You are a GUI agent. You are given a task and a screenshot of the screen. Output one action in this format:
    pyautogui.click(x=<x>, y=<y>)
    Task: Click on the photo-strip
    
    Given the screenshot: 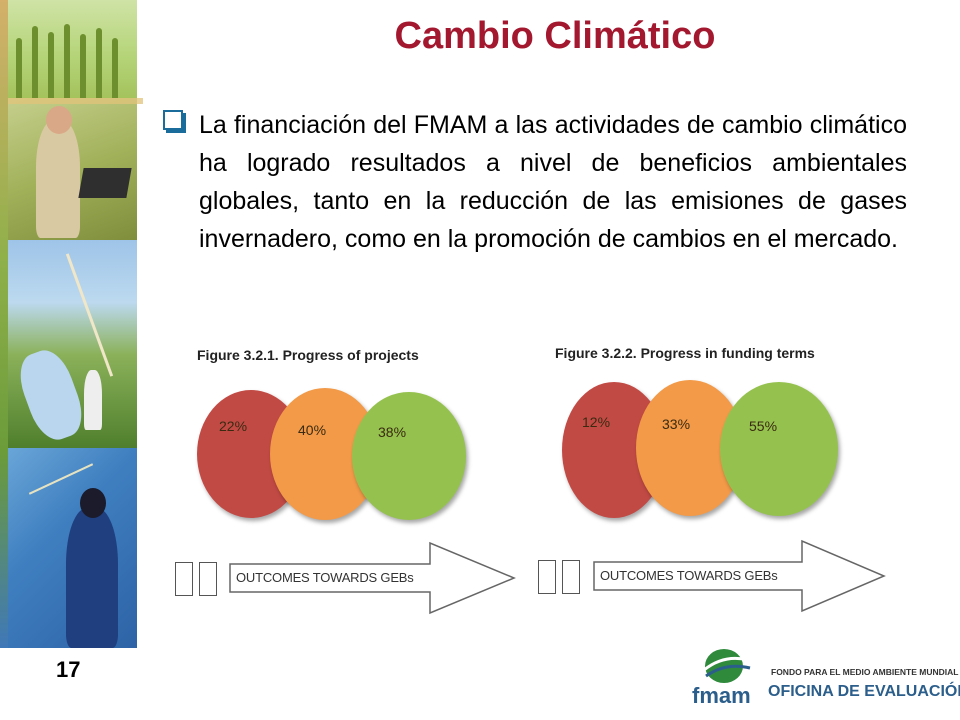 What is the action you would take?
    pyautogui.click(x=71, y=324)
    